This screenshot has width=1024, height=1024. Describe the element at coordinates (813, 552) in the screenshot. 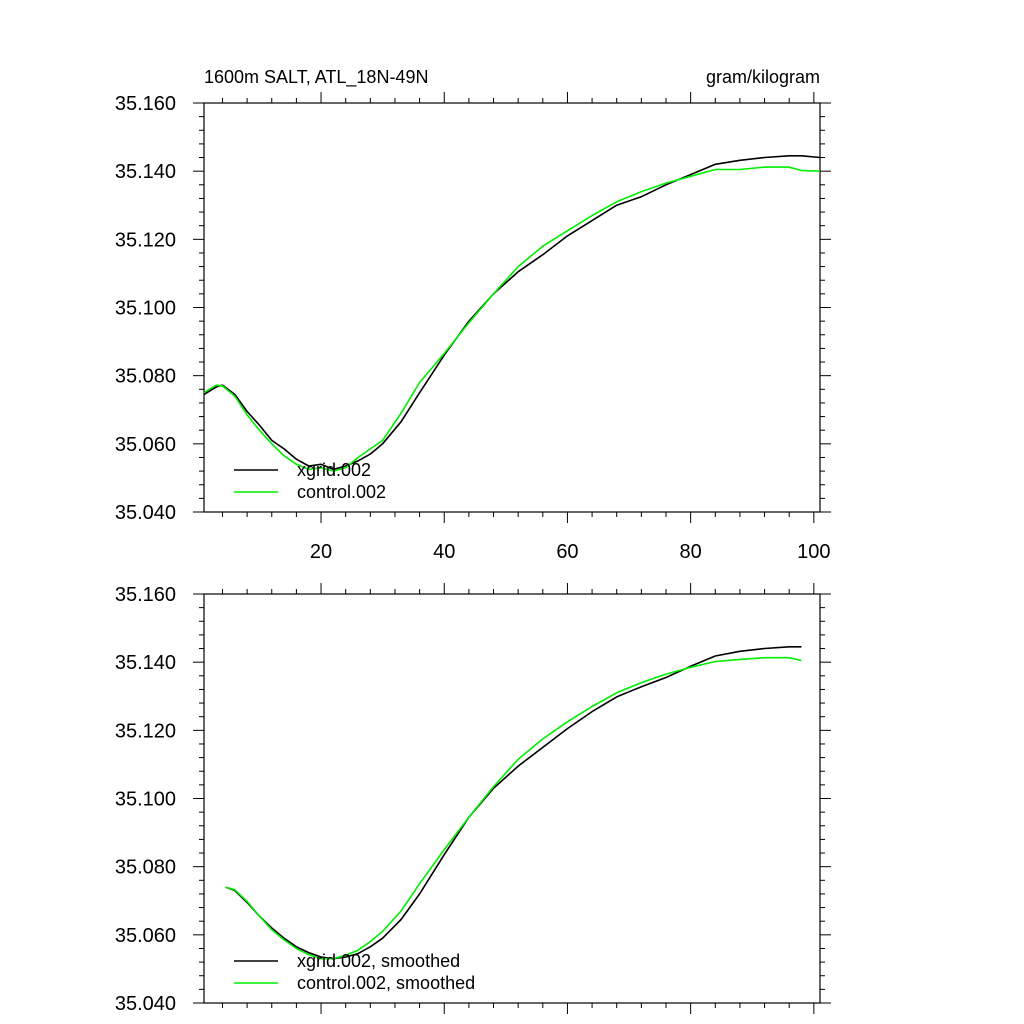

I see `x-tick-label: 100` at that location.